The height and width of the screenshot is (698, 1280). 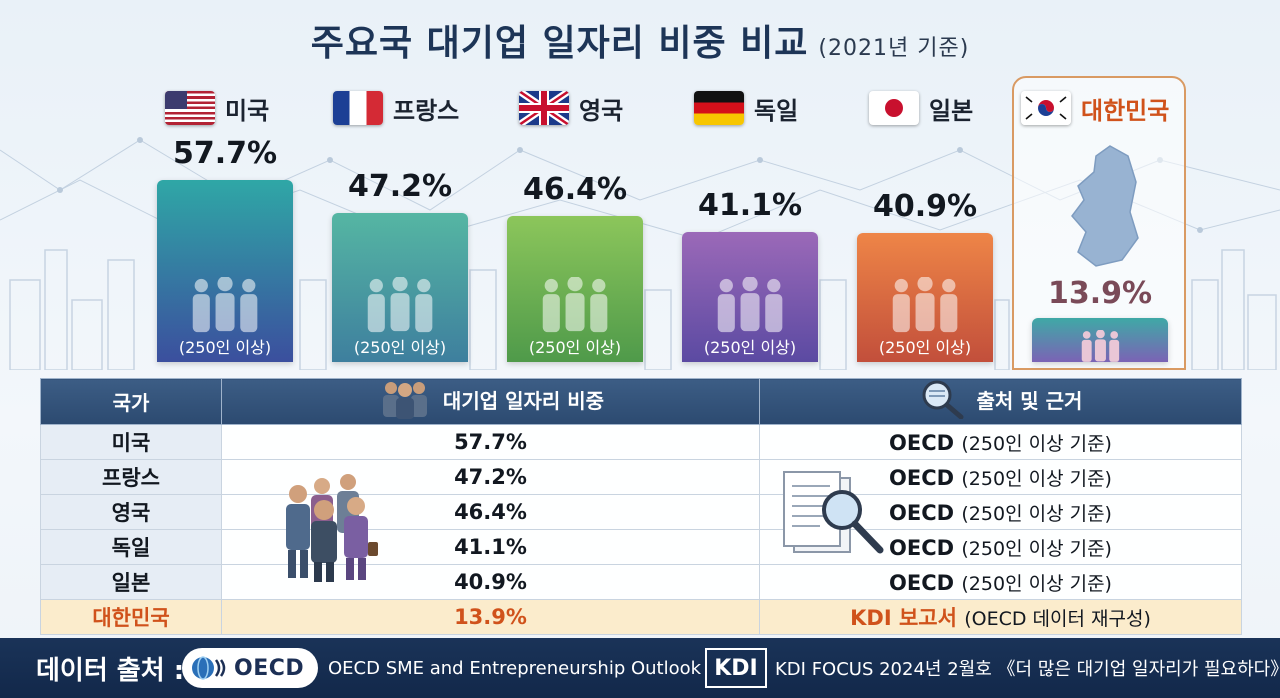 What do you see at coordinates (575, 189) in the screenshot?
I see `bar-value-label: 46.4%` at bounding box center [575, 189].